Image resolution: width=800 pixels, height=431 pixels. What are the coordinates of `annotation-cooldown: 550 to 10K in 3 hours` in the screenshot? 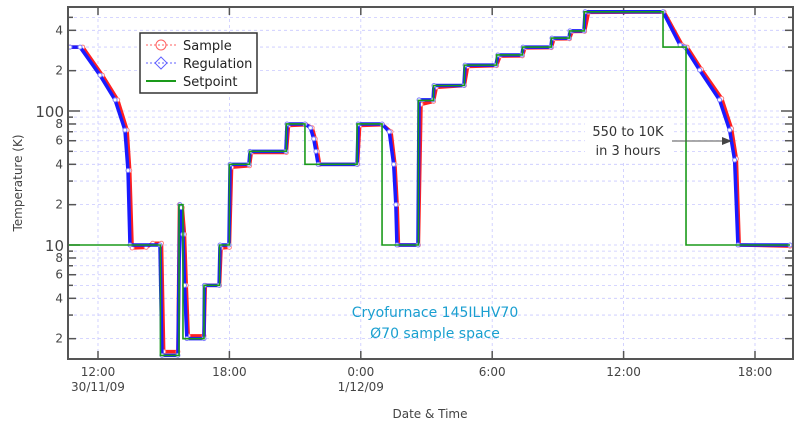 It's located at (659, 141).